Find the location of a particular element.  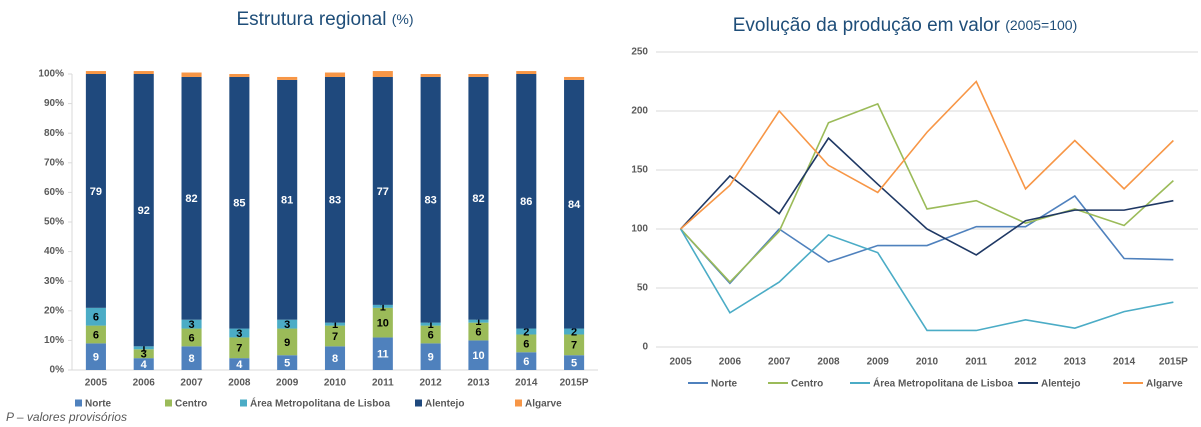

value-label: 9 is located at coordinates (431, 358).